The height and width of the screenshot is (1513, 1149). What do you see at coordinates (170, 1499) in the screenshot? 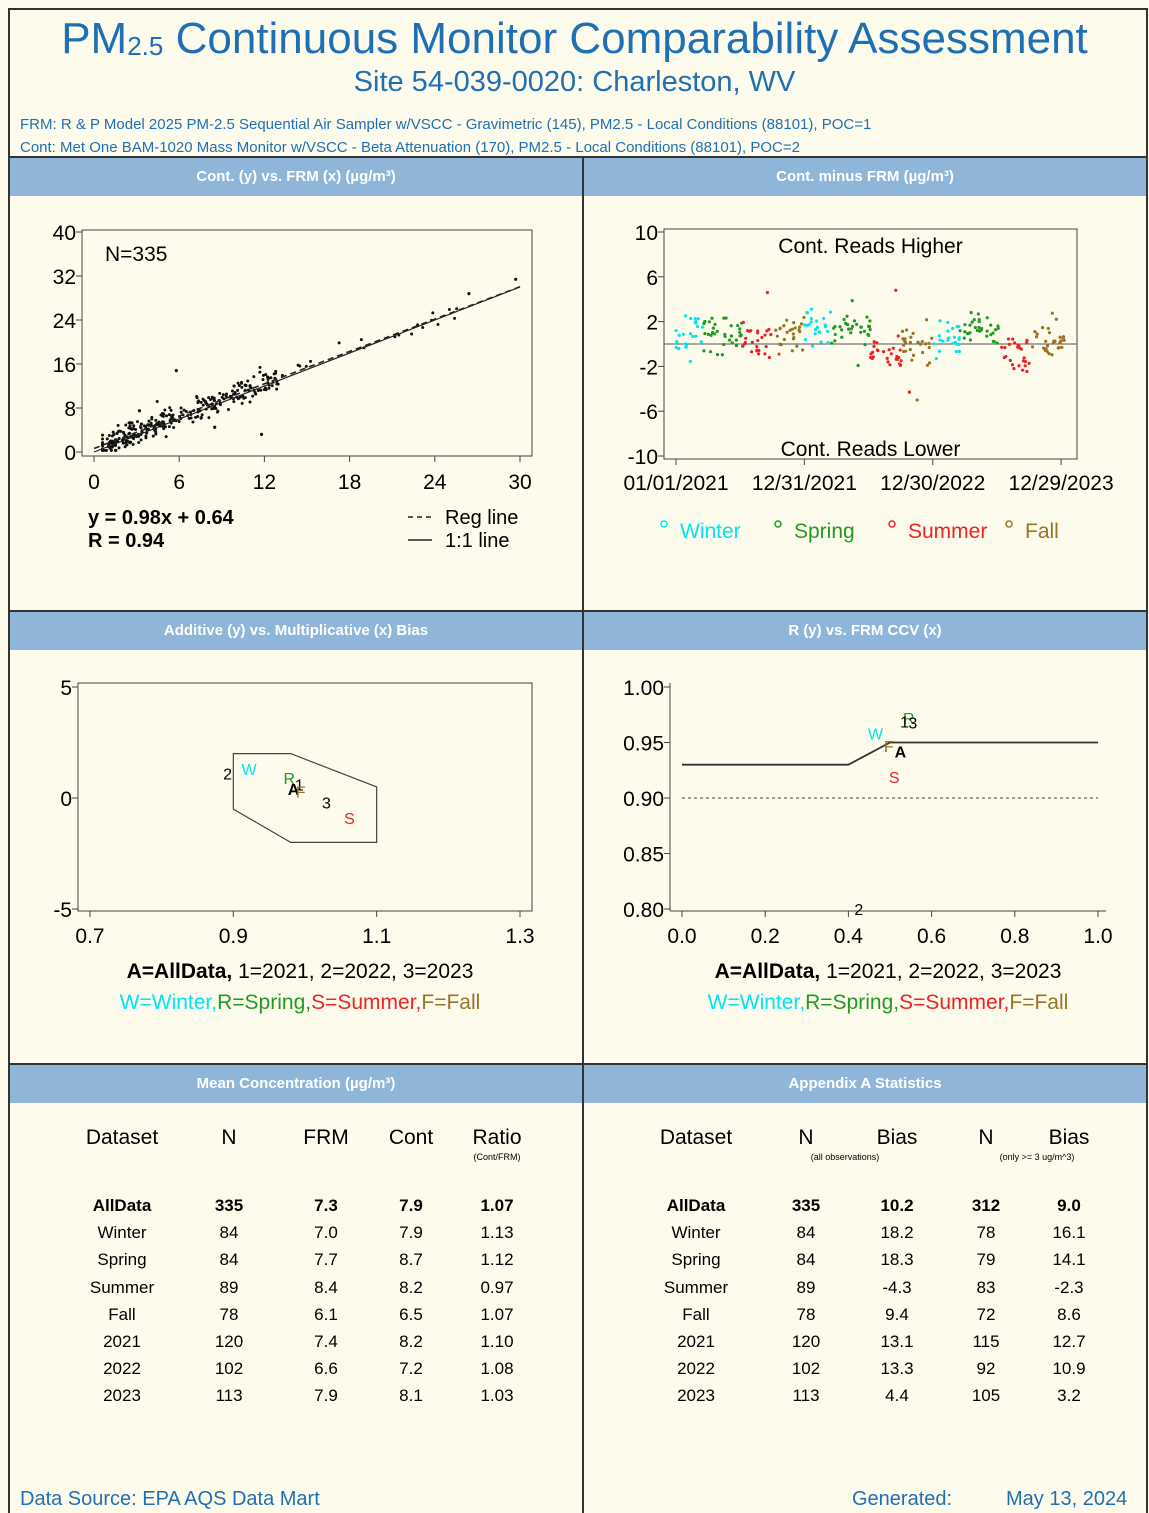
I see `data-source: Data Source: EPA AQS Data Mart` at bounding box center [170, 1499].